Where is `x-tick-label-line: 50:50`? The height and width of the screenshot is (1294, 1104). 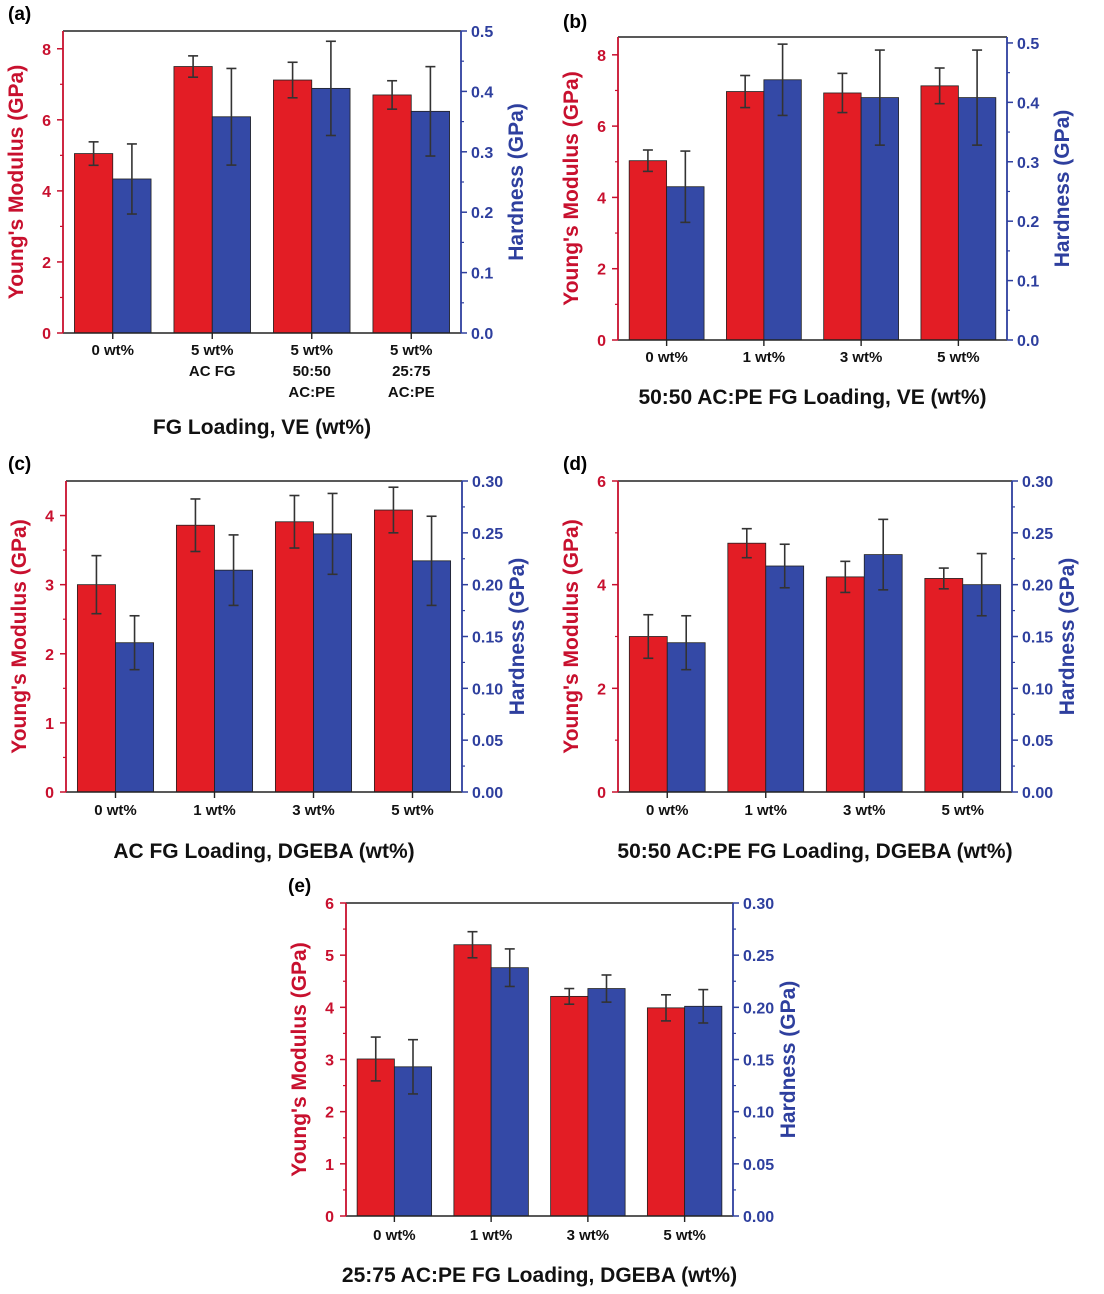
x-tick-label-line: 50:50 is located at coordinates (312, 371).